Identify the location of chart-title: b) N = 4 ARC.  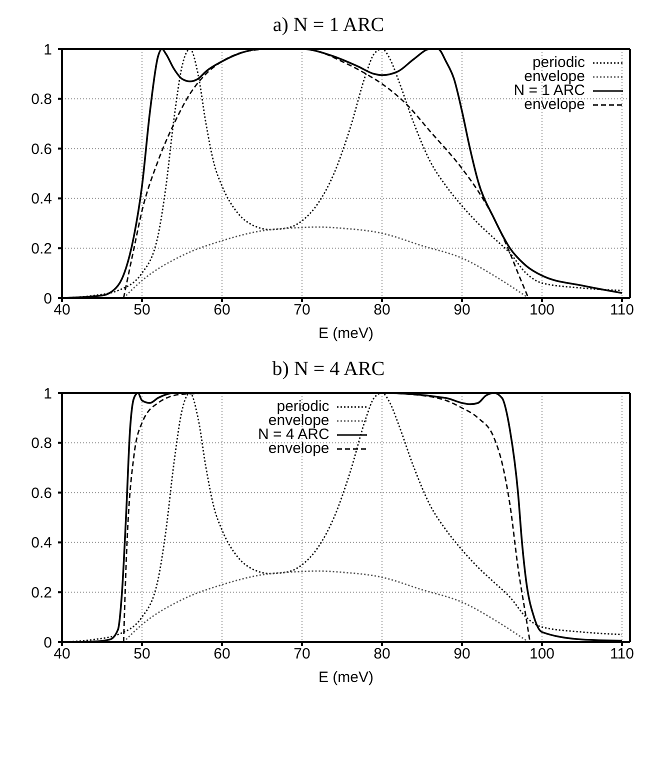
(328, 369).